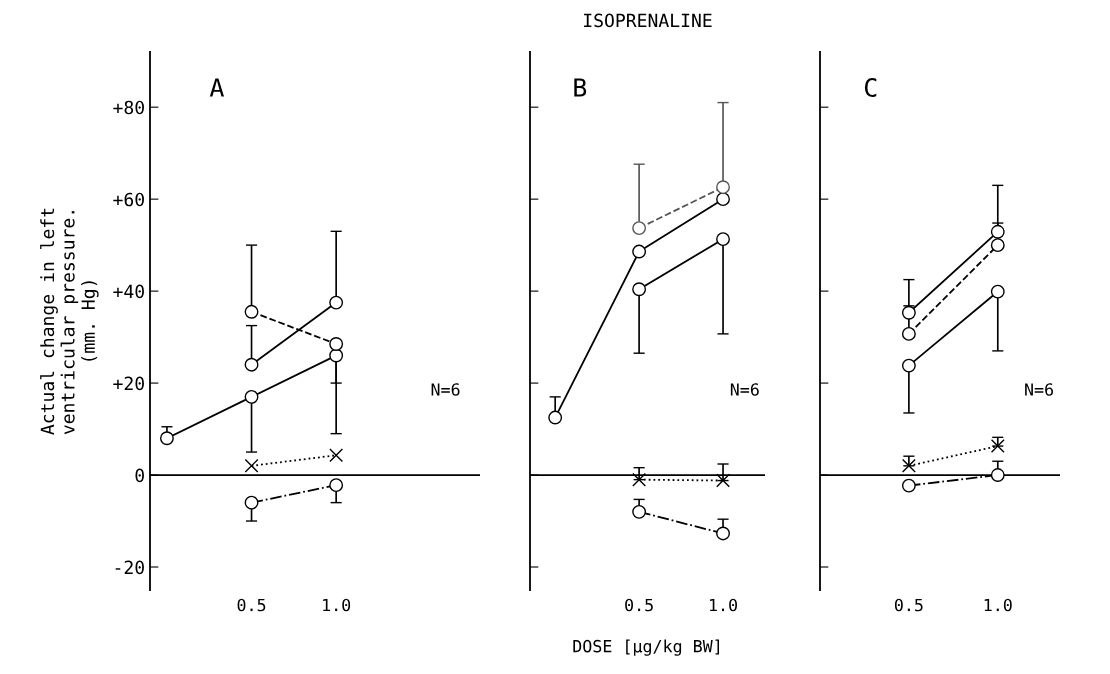 The width and height of the screenshot is (1110, 674). I want to click on text: N=6, so click(445, 389).